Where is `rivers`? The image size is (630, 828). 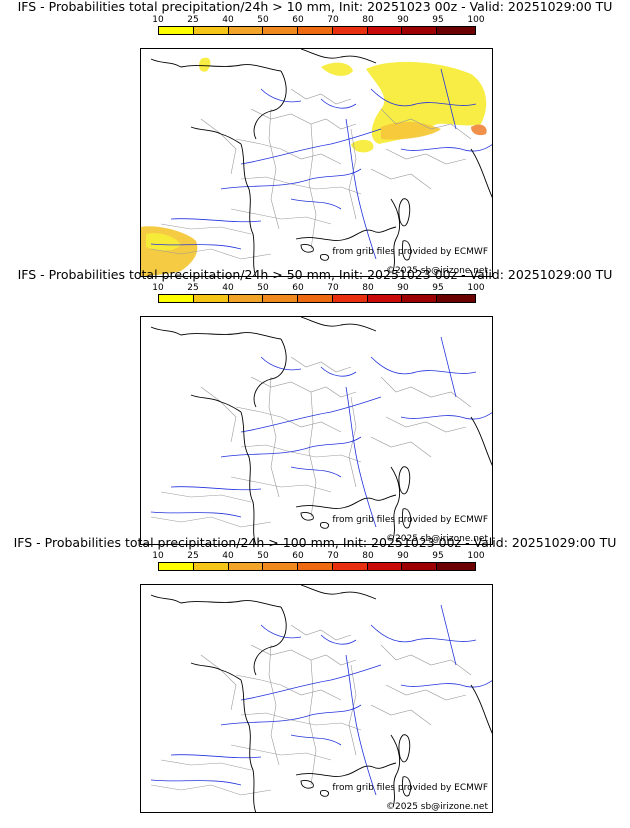 rivers is located at coordinates (321, 164).